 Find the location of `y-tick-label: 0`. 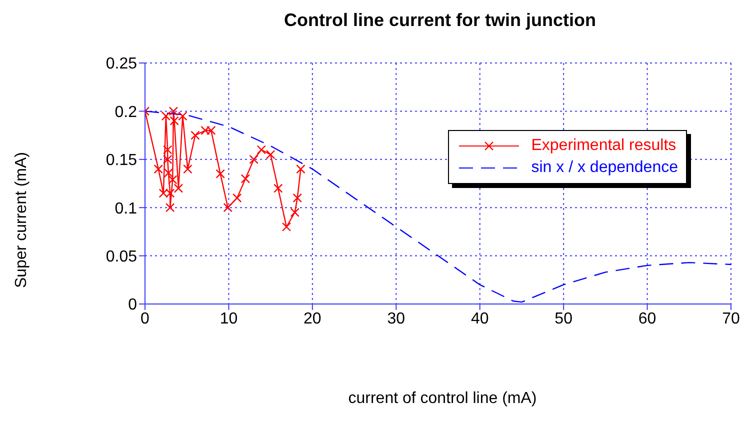

y-tick-label: 0 is located at coordinates (133, 305).